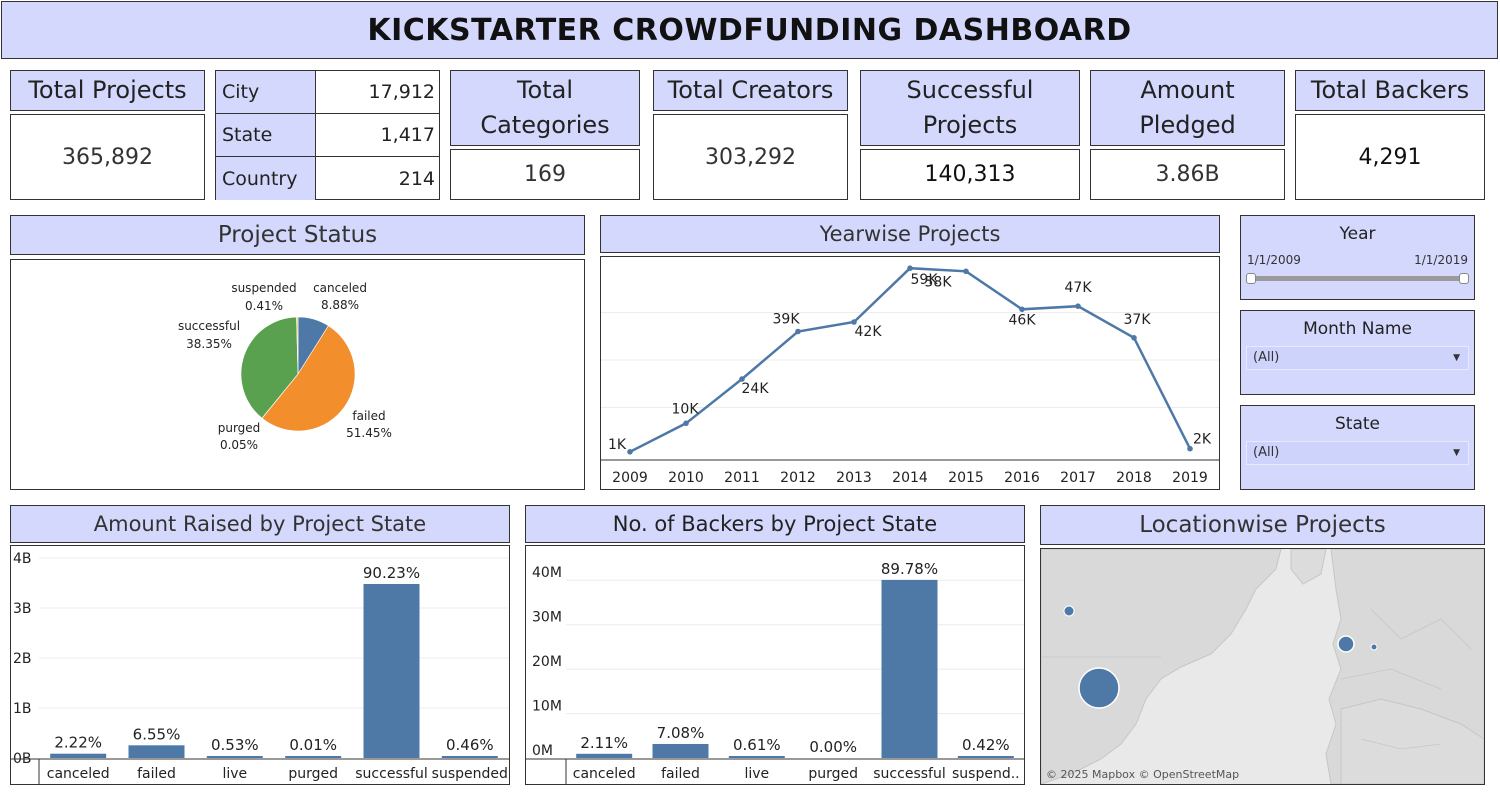 This screenshot has width=1500, height=796. I want to click on line-data-label: 42K, so click(869, 332).